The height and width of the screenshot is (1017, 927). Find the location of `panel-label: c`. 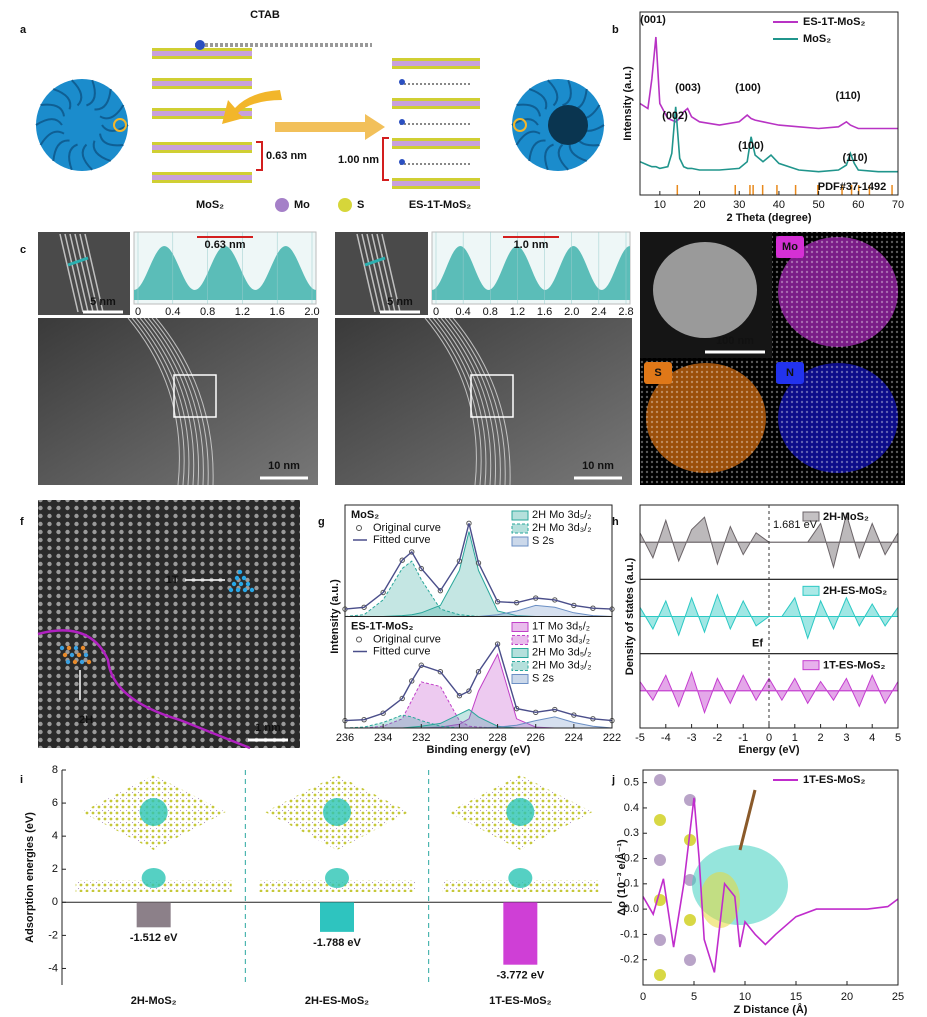

panel-label: c is located at coordinates (23, 250).